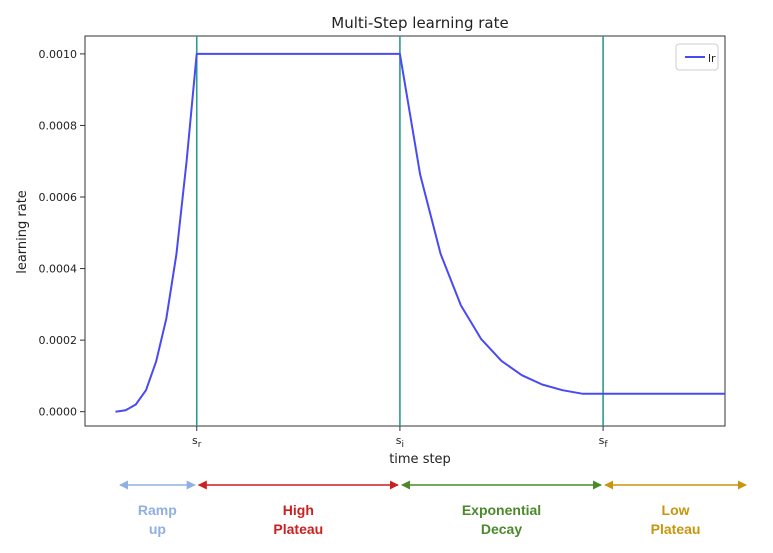 Image resolution: width=773 pixels, height=553 pixels. Describe the element at coordinates (157, 510) in the screenshot. I see `phase-label: Ramp` at that location.